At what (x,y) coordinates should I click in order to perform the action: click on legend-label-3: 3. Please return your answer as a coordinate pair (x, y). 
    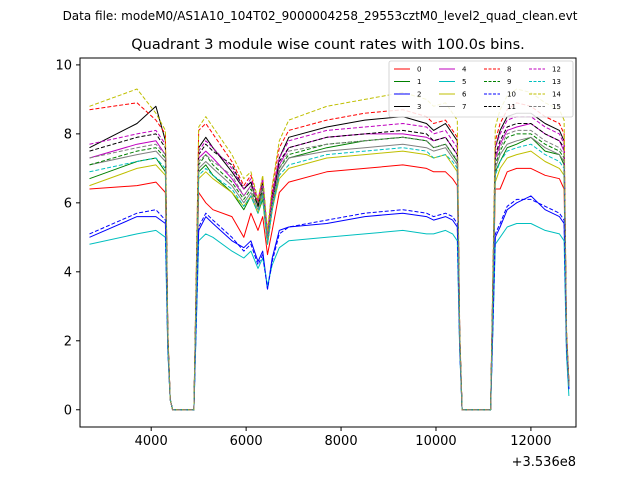
    Looking at the image, I should click on (419, 107).